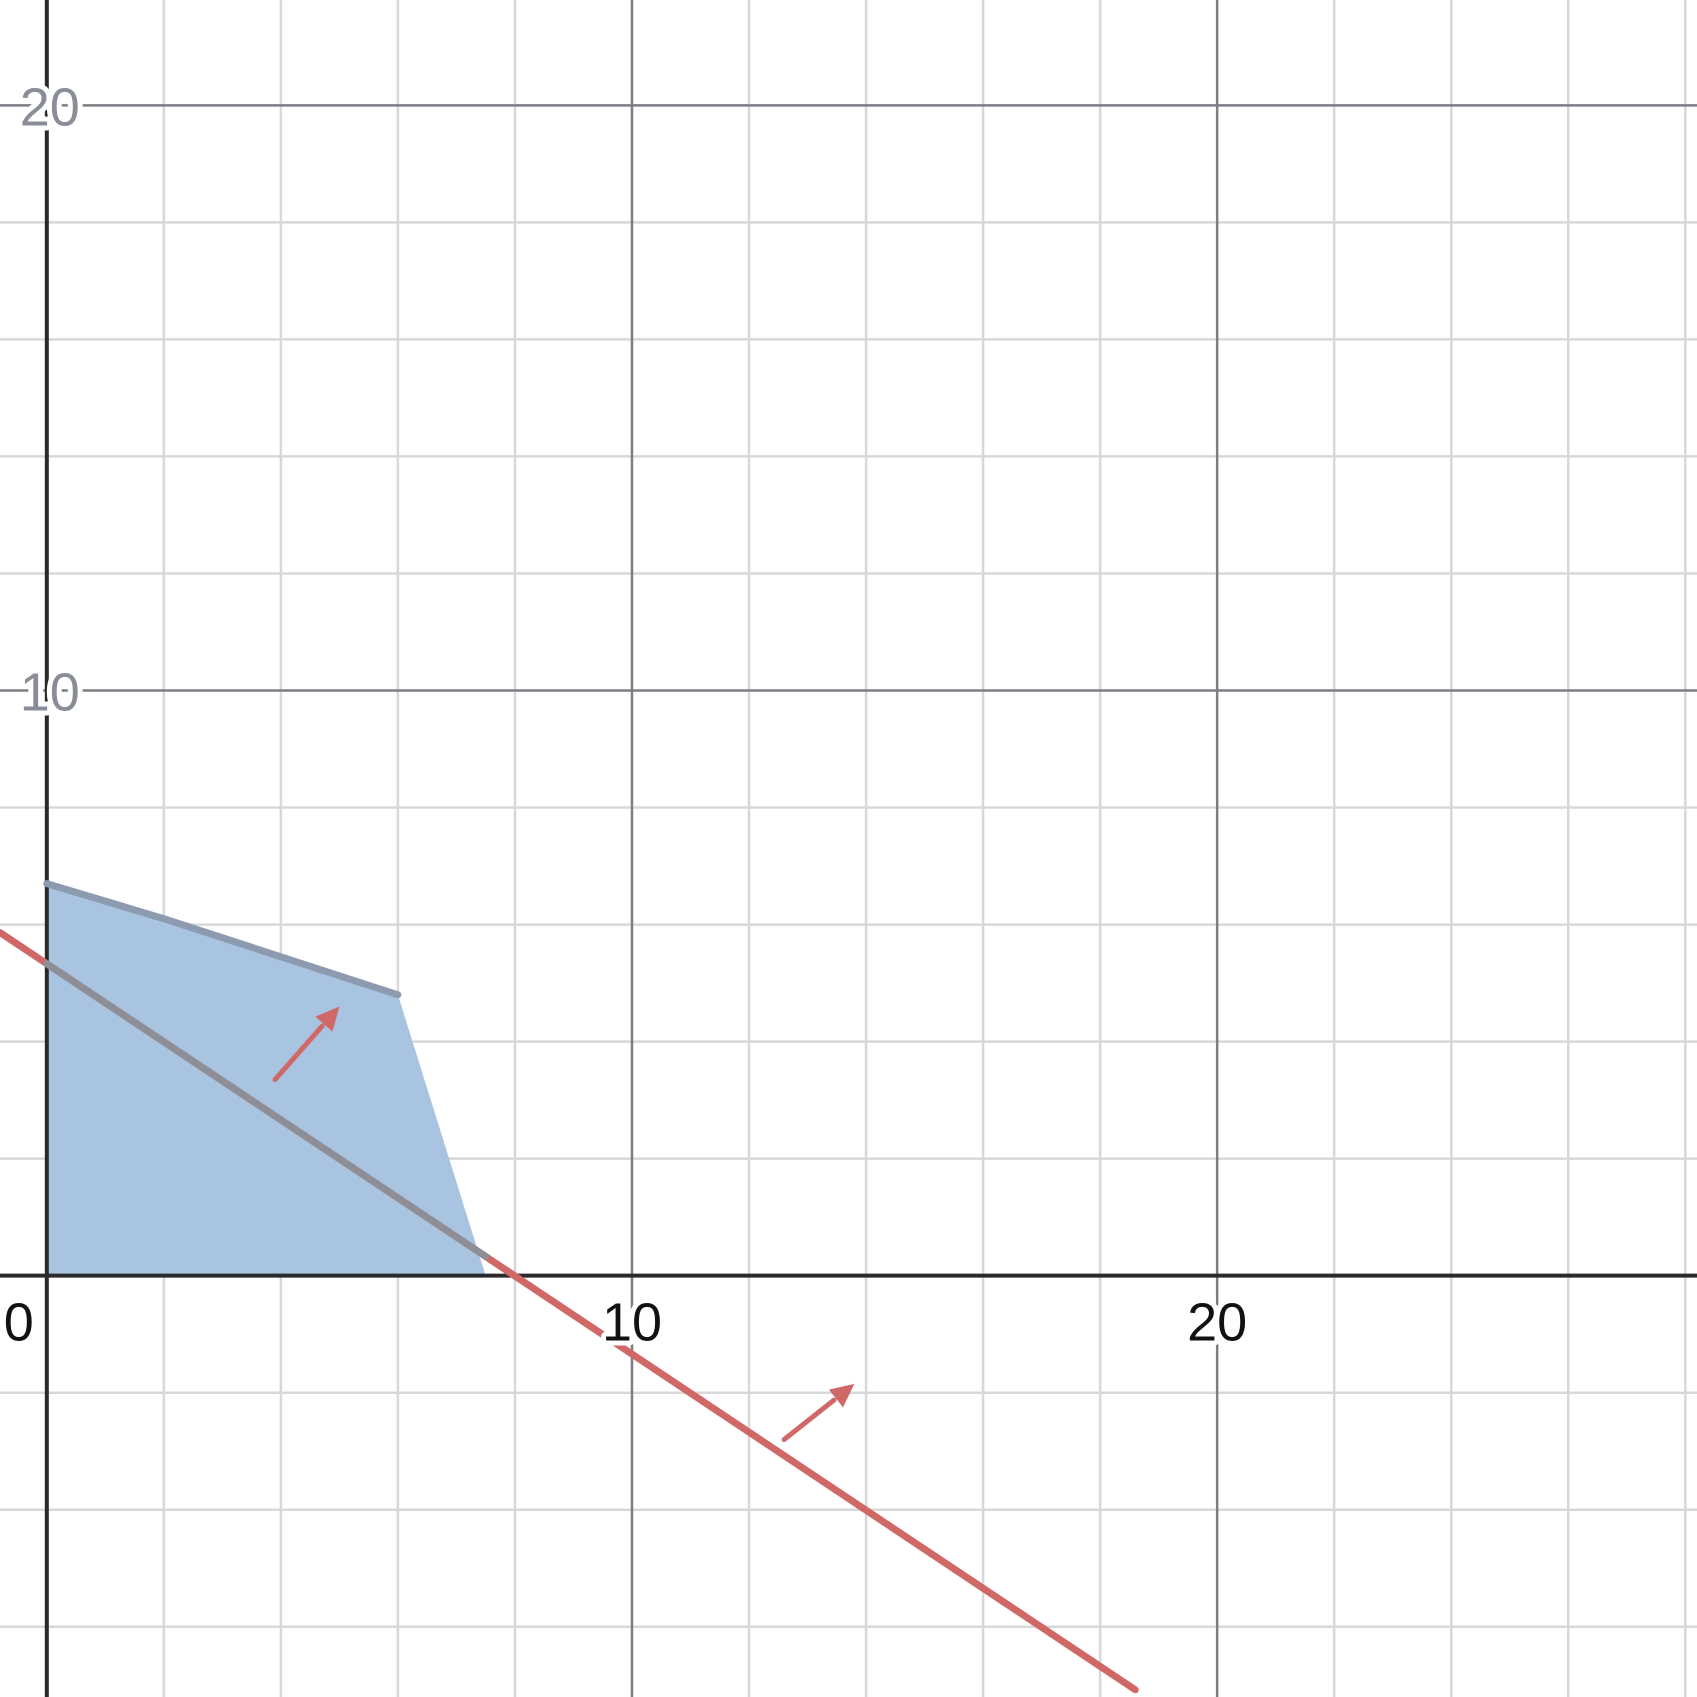 The height and width of the screenshot is (1697, 1697). What do you see at coordinates (1217, 1323) in the screenshot?
I see `x-tick-label: 20` at bounding box center [1217, 1323].